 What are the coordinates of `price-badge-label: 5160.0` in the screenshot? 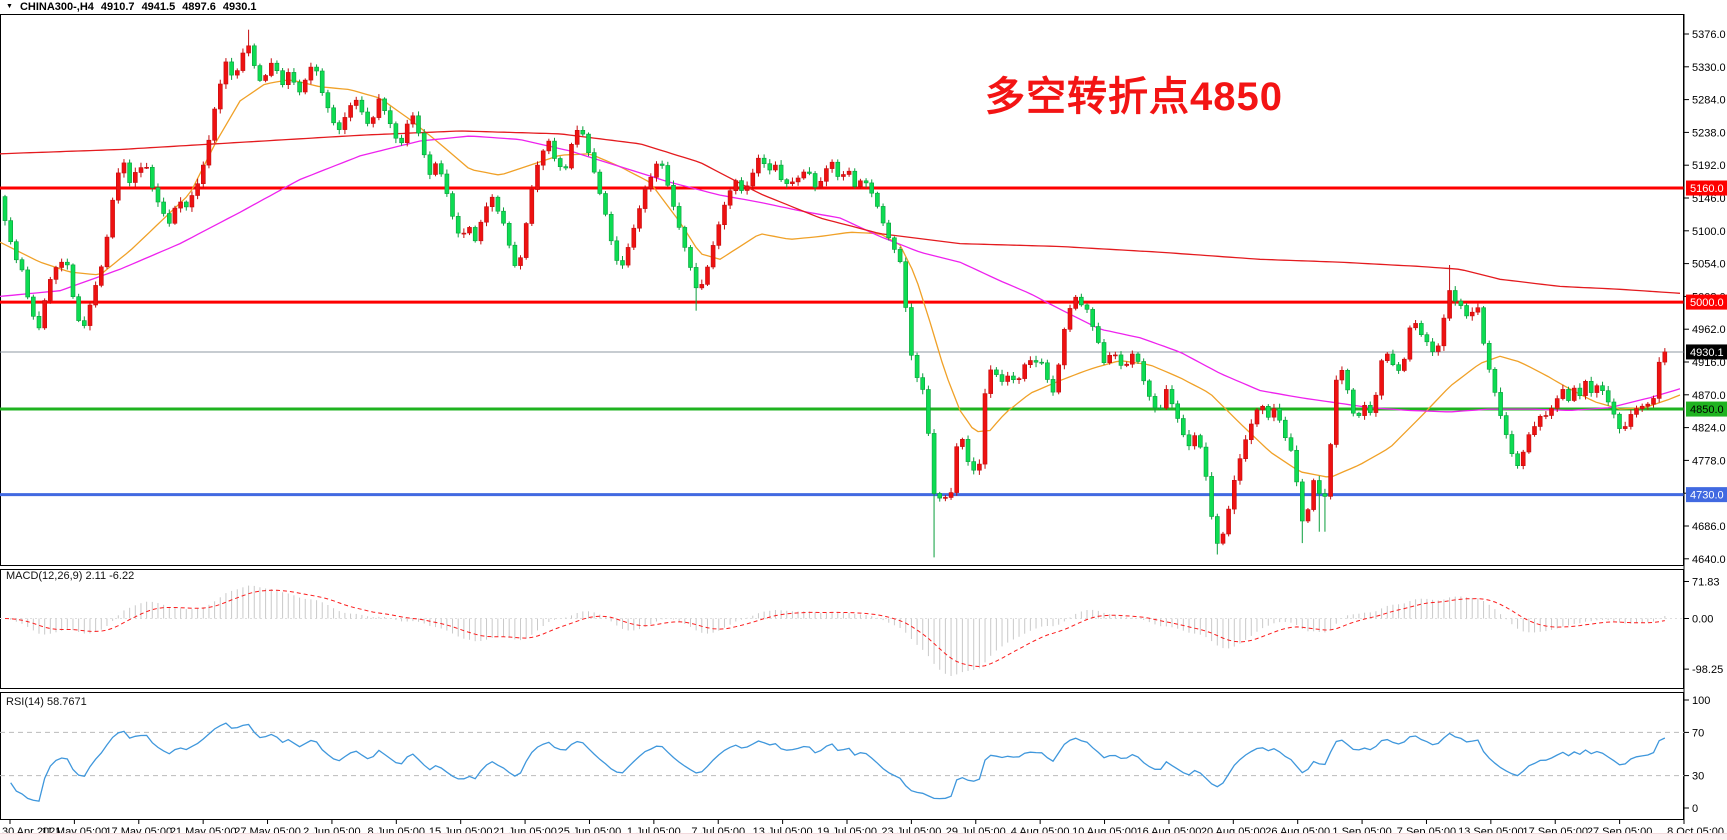 It's located at (1707, 189).